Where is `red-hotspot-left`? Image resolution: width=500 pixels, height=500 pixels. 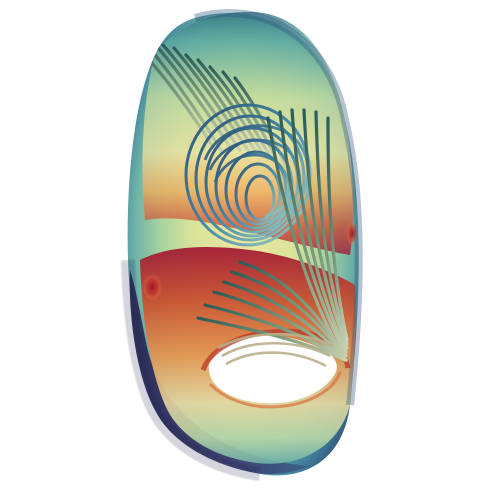
red-hotspot-left is located at coordinates (163, 282).